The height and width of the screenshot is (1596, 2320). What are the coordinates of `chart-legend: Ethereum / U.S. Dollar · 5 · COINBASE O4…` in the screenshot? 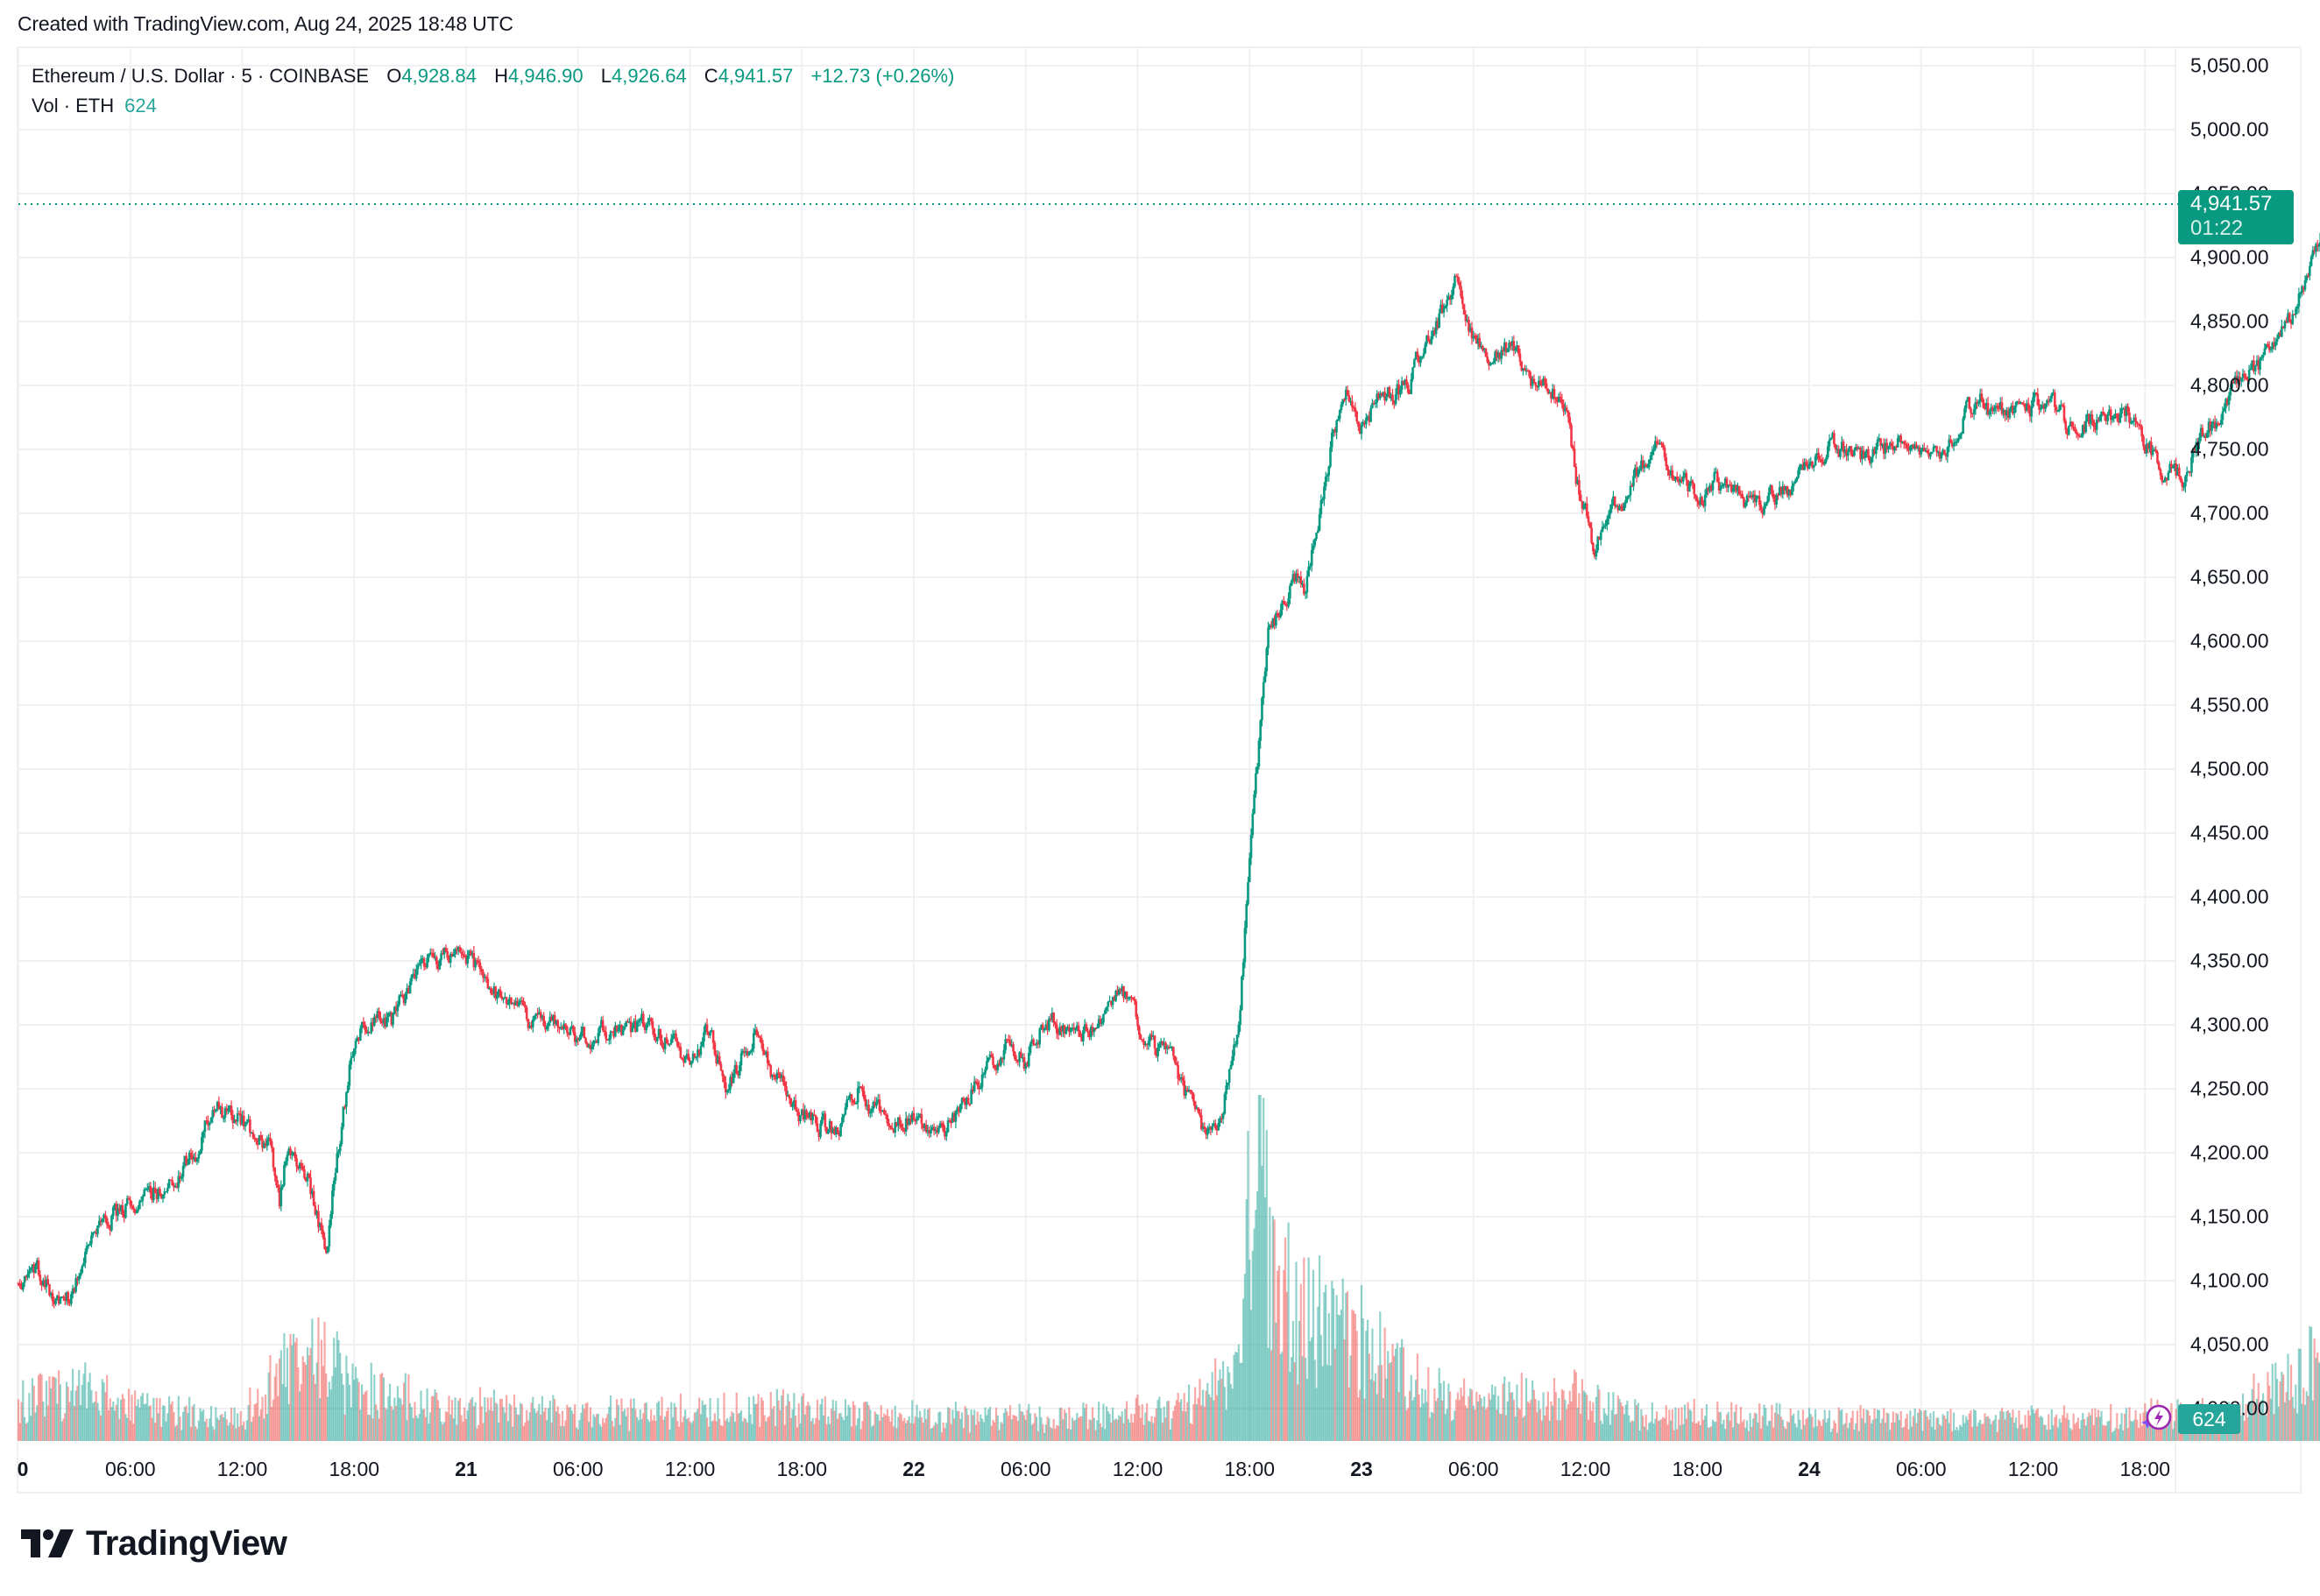 It's located at (493, 91).